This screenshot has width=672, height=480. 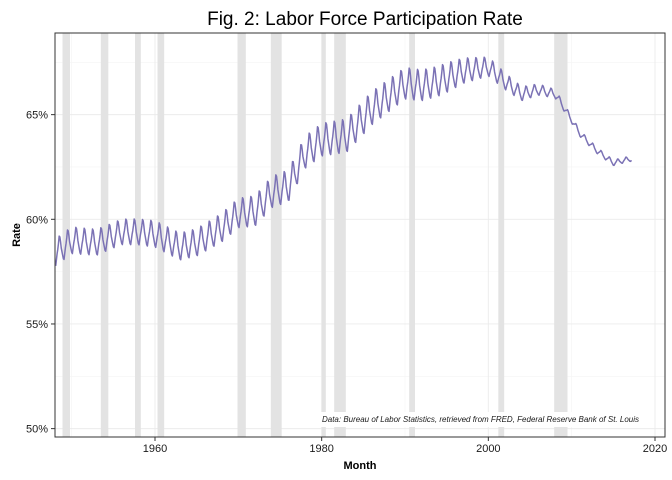 What do you see at coordinates (155, 449) in the screenshot?
I see `x-tick-label: 1960` at bounding box center [155, 449].